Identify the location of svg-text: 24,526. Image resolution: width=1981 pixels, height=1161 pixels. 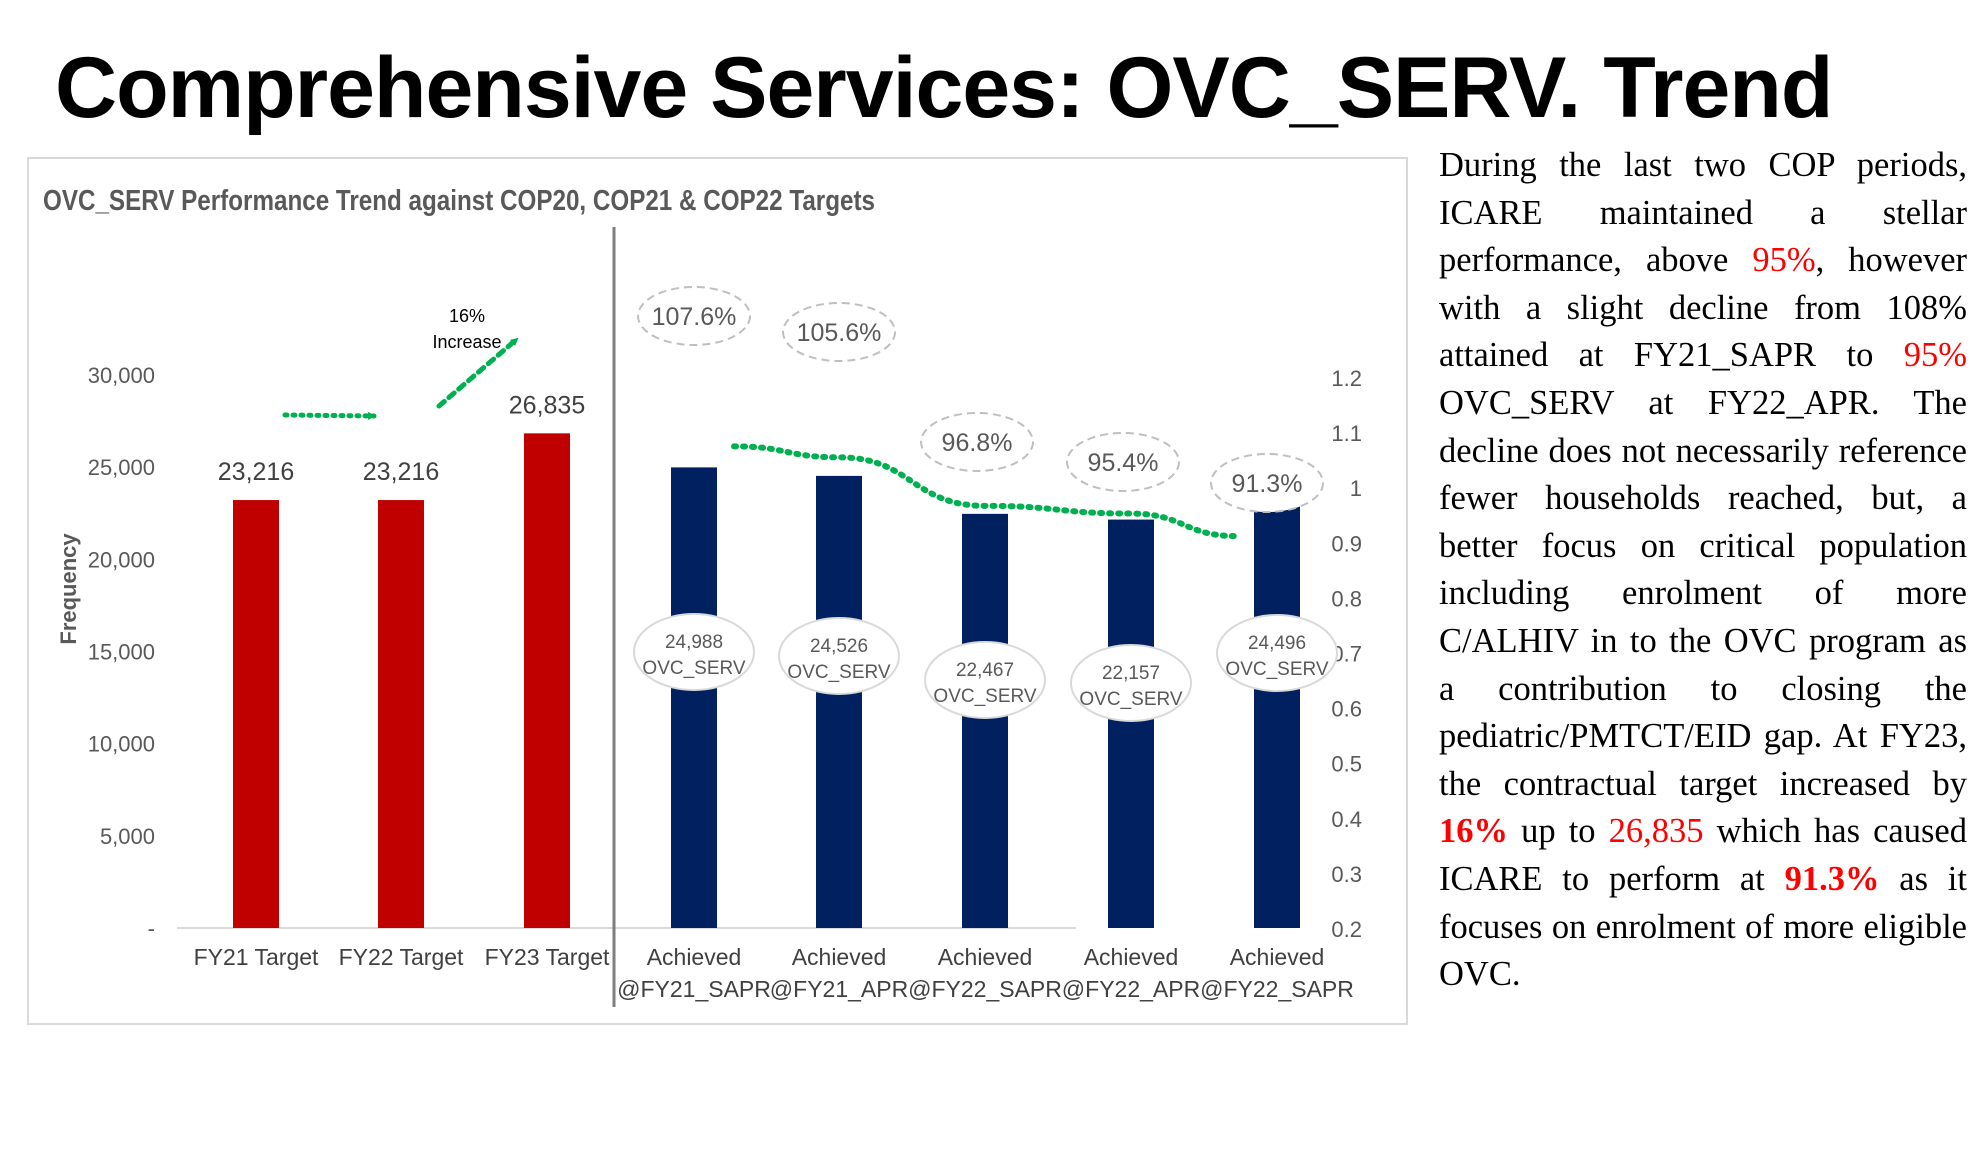
(839, 646).